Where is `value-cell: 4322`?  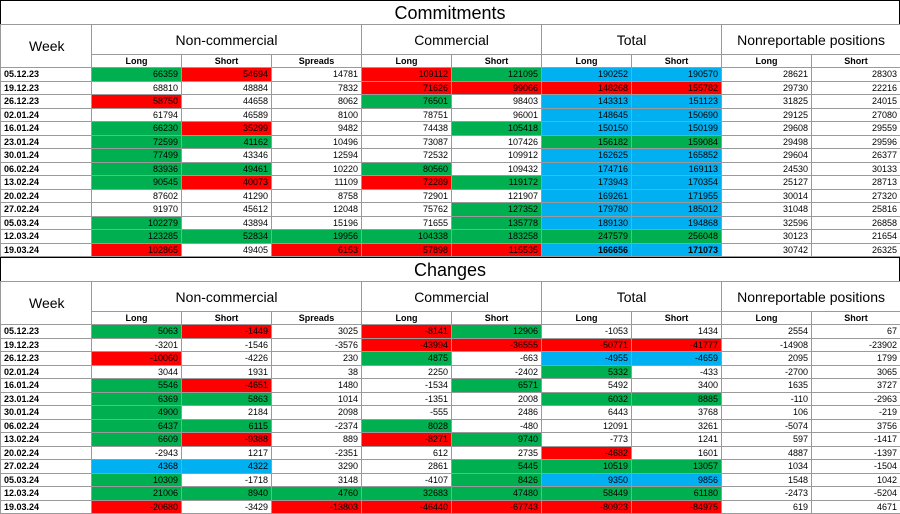
value-cell: 4322 is located at coordinates (227, 467).